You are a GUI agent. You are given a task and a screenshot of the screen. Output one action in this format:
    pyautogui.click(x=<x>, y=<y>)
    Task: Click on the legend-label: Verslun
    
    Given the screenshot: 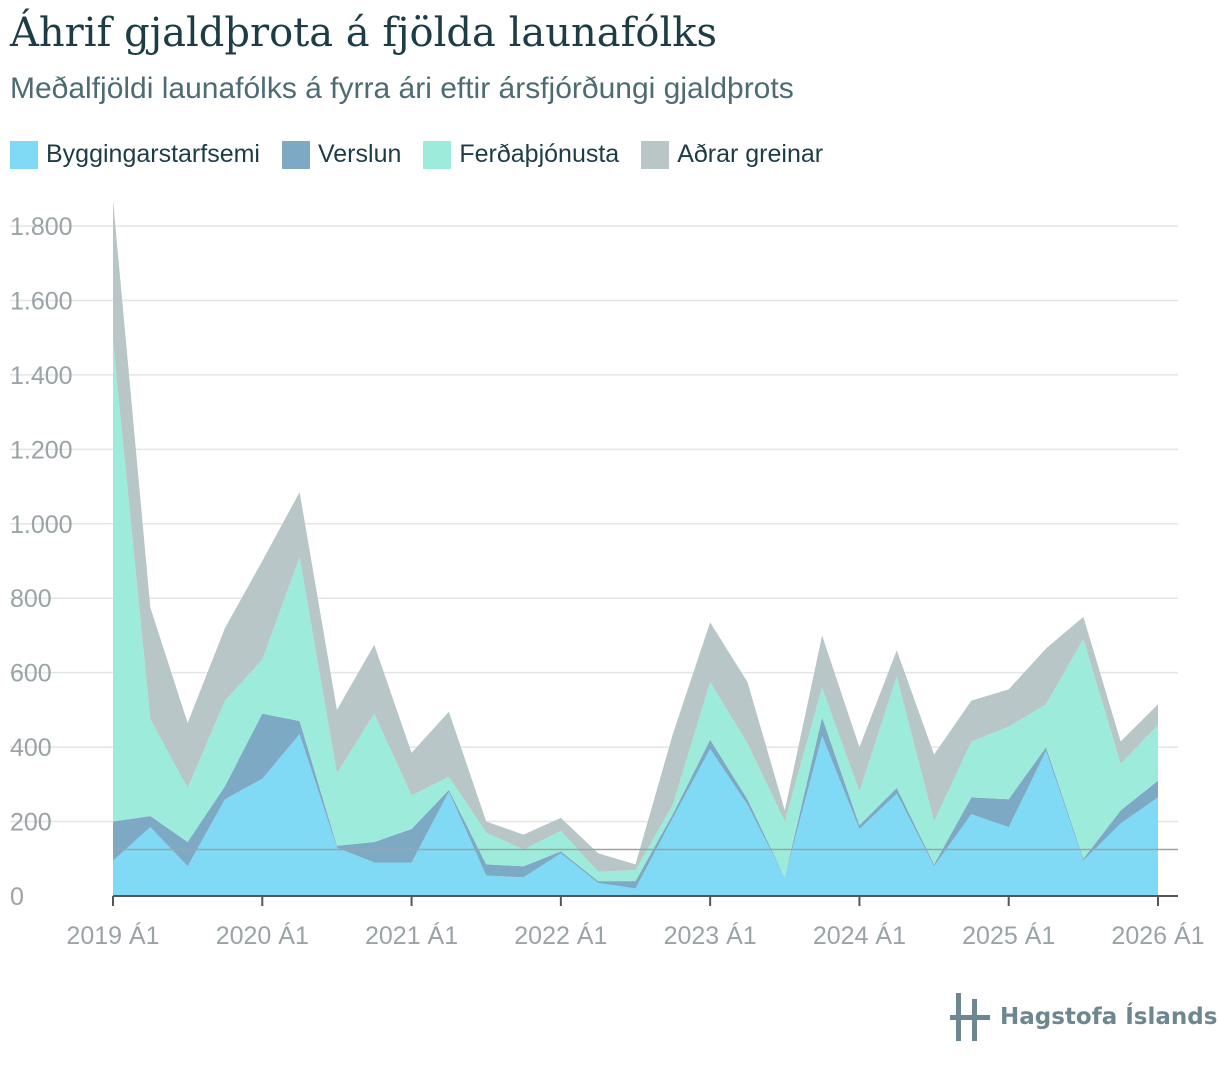 What is the action you would take?
    pyautogui.click(x=359, y=154)
    